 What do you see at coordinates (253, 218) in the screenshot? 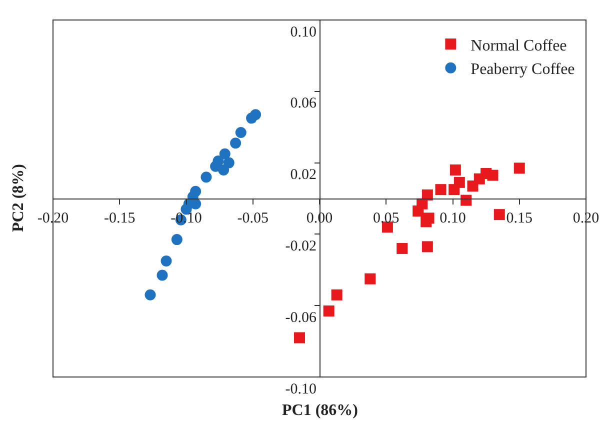
I see `x-tick-label: -0.05` at bounding box center [253, 218].